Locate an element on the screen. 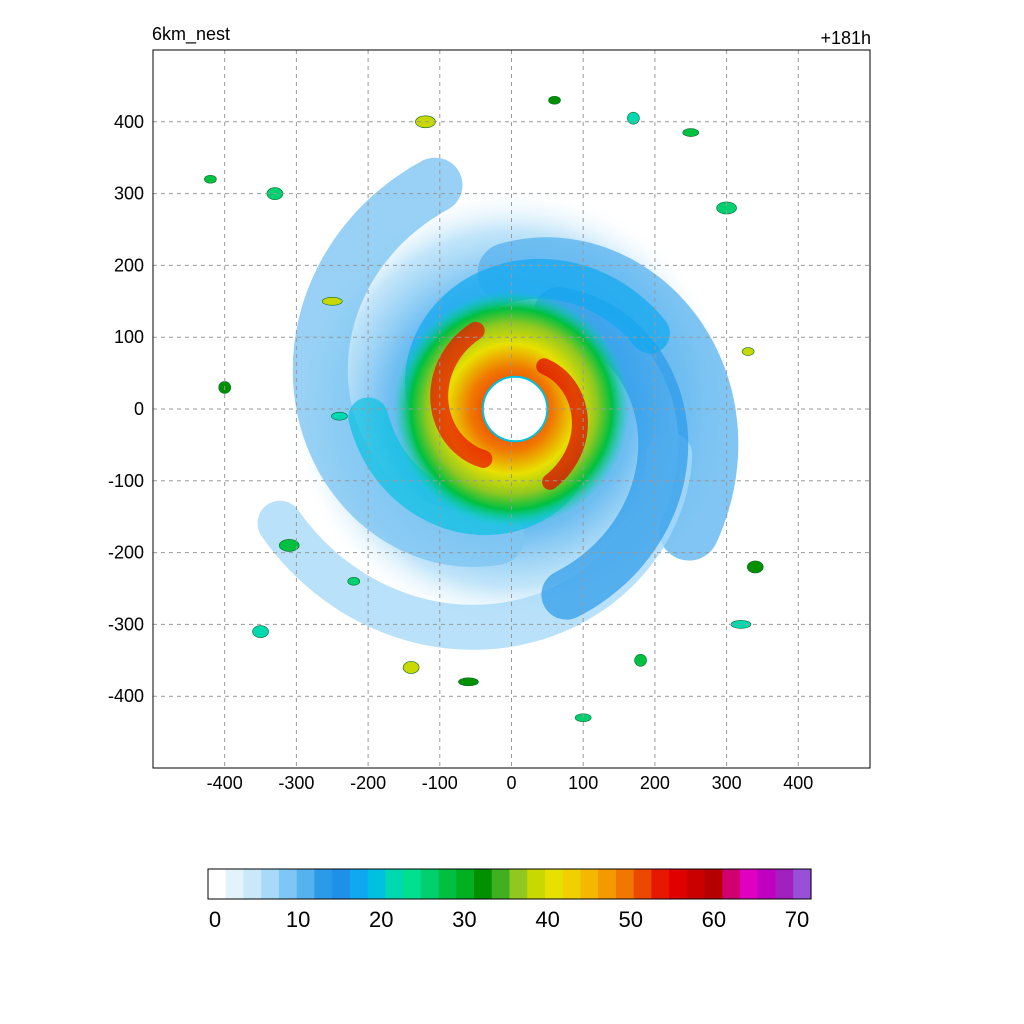 The height and width of the screenshot is (1024, 1024). x-tick-label: -200 is located at coordinates (368, 783).